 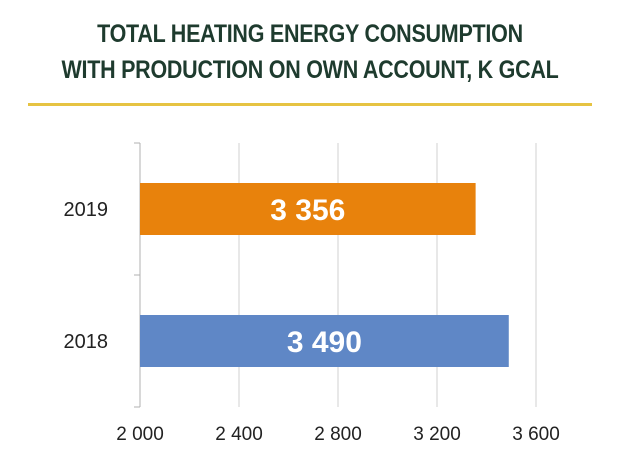 I want to click on x-tick-label: 2 000, so click(x=140, y=434).